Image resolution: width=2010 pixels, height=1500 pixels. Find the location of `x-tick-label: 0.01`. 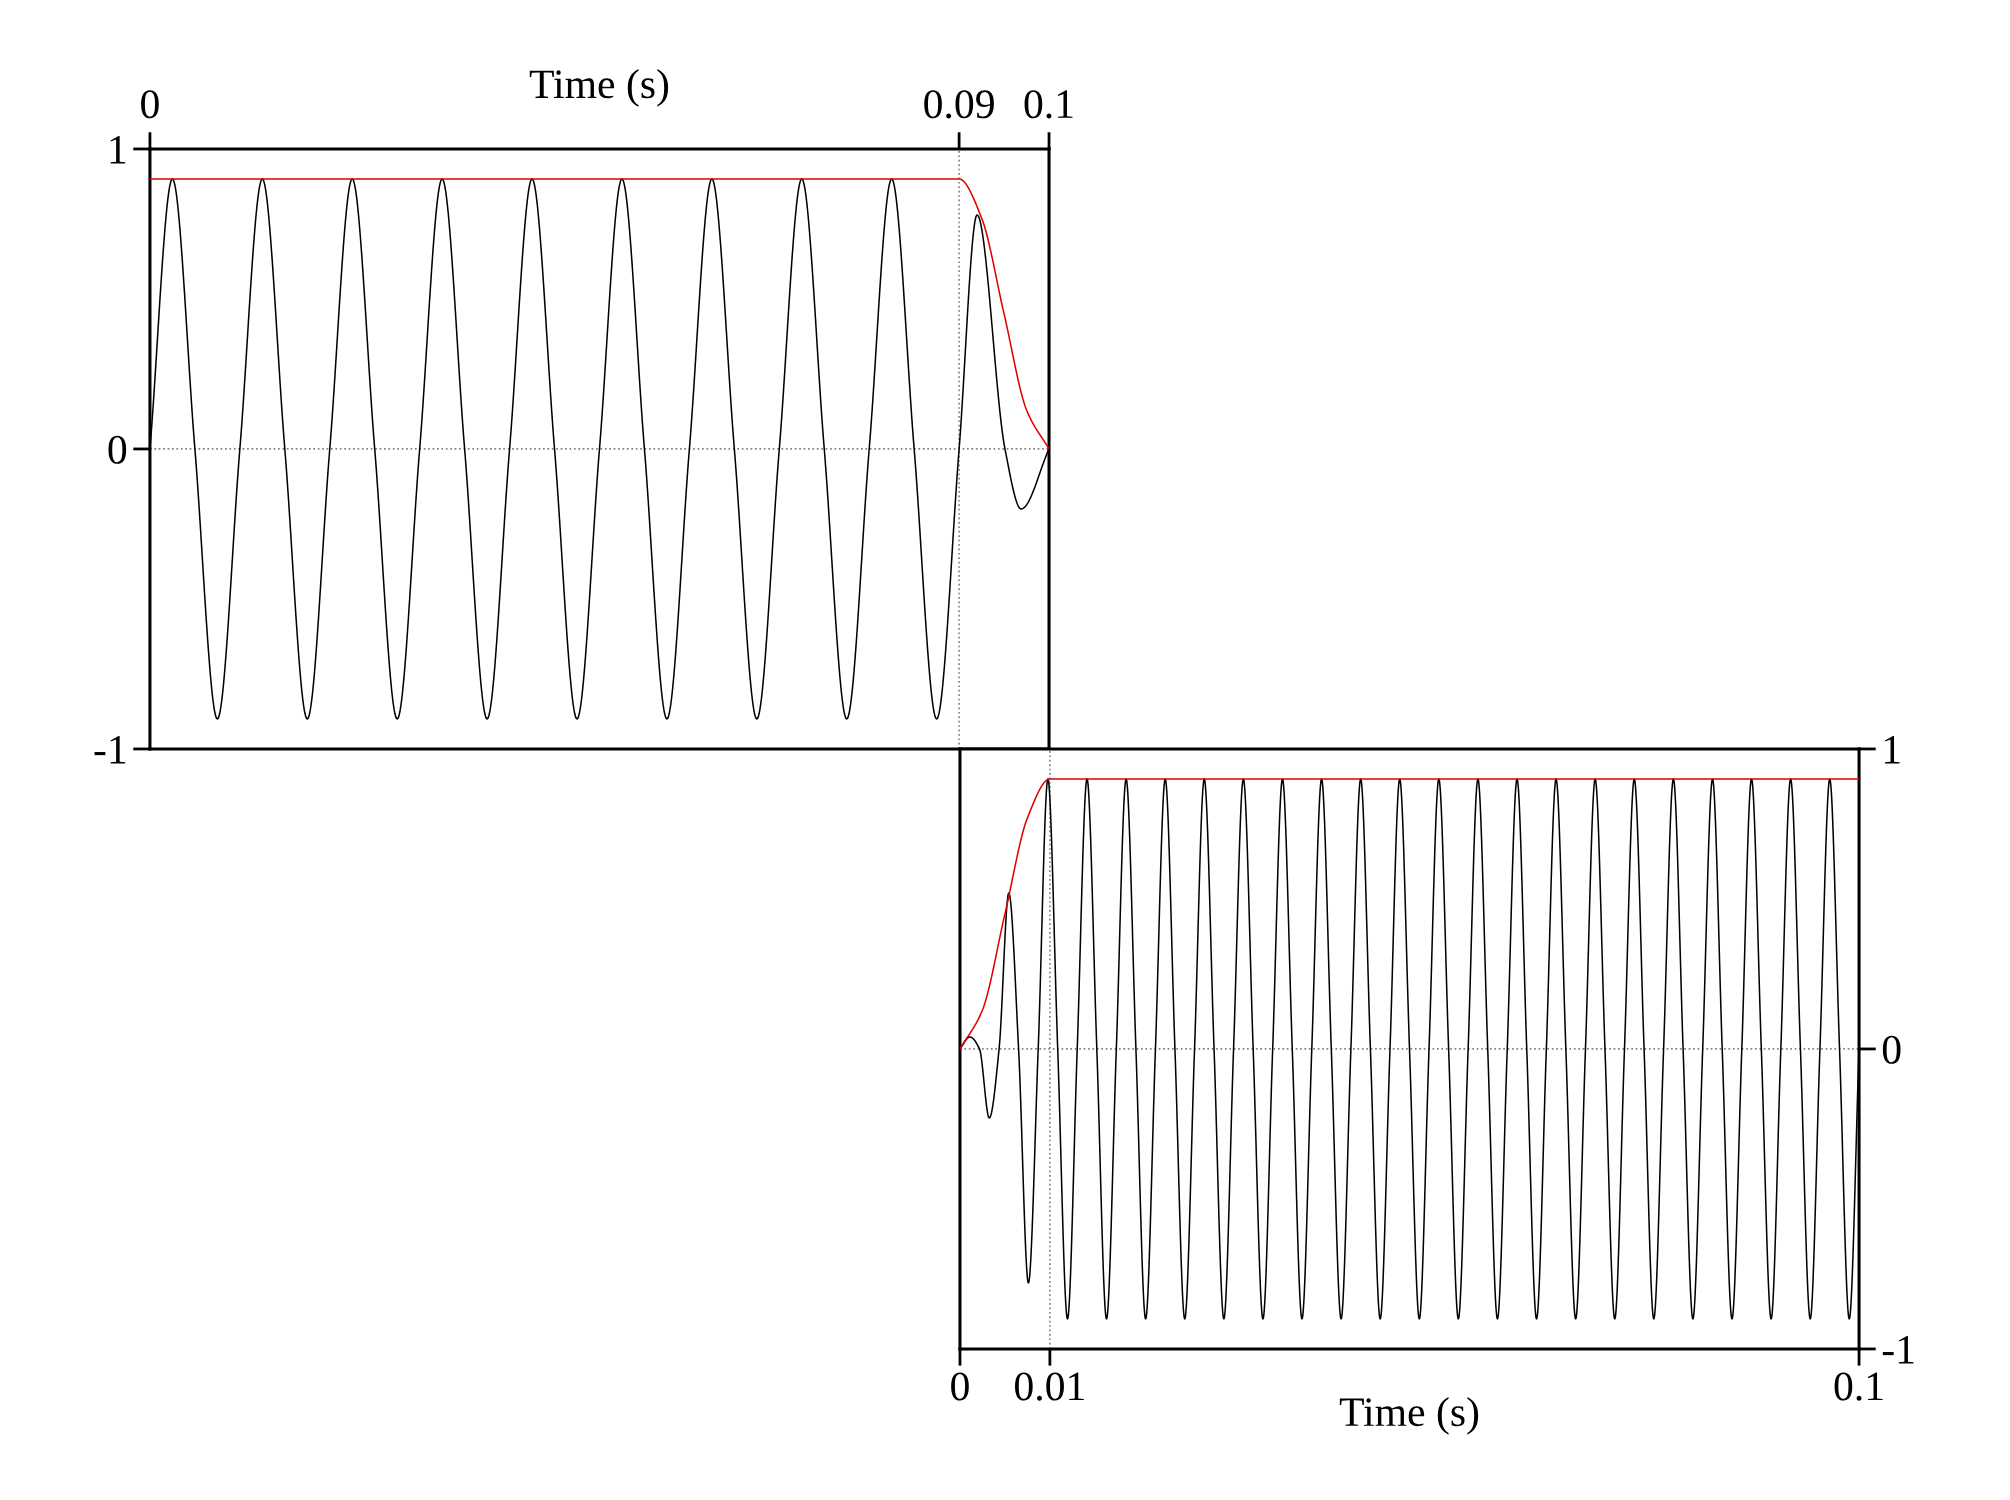

x-tick-label: 0.01 is located at coordinates (1049, 1386).